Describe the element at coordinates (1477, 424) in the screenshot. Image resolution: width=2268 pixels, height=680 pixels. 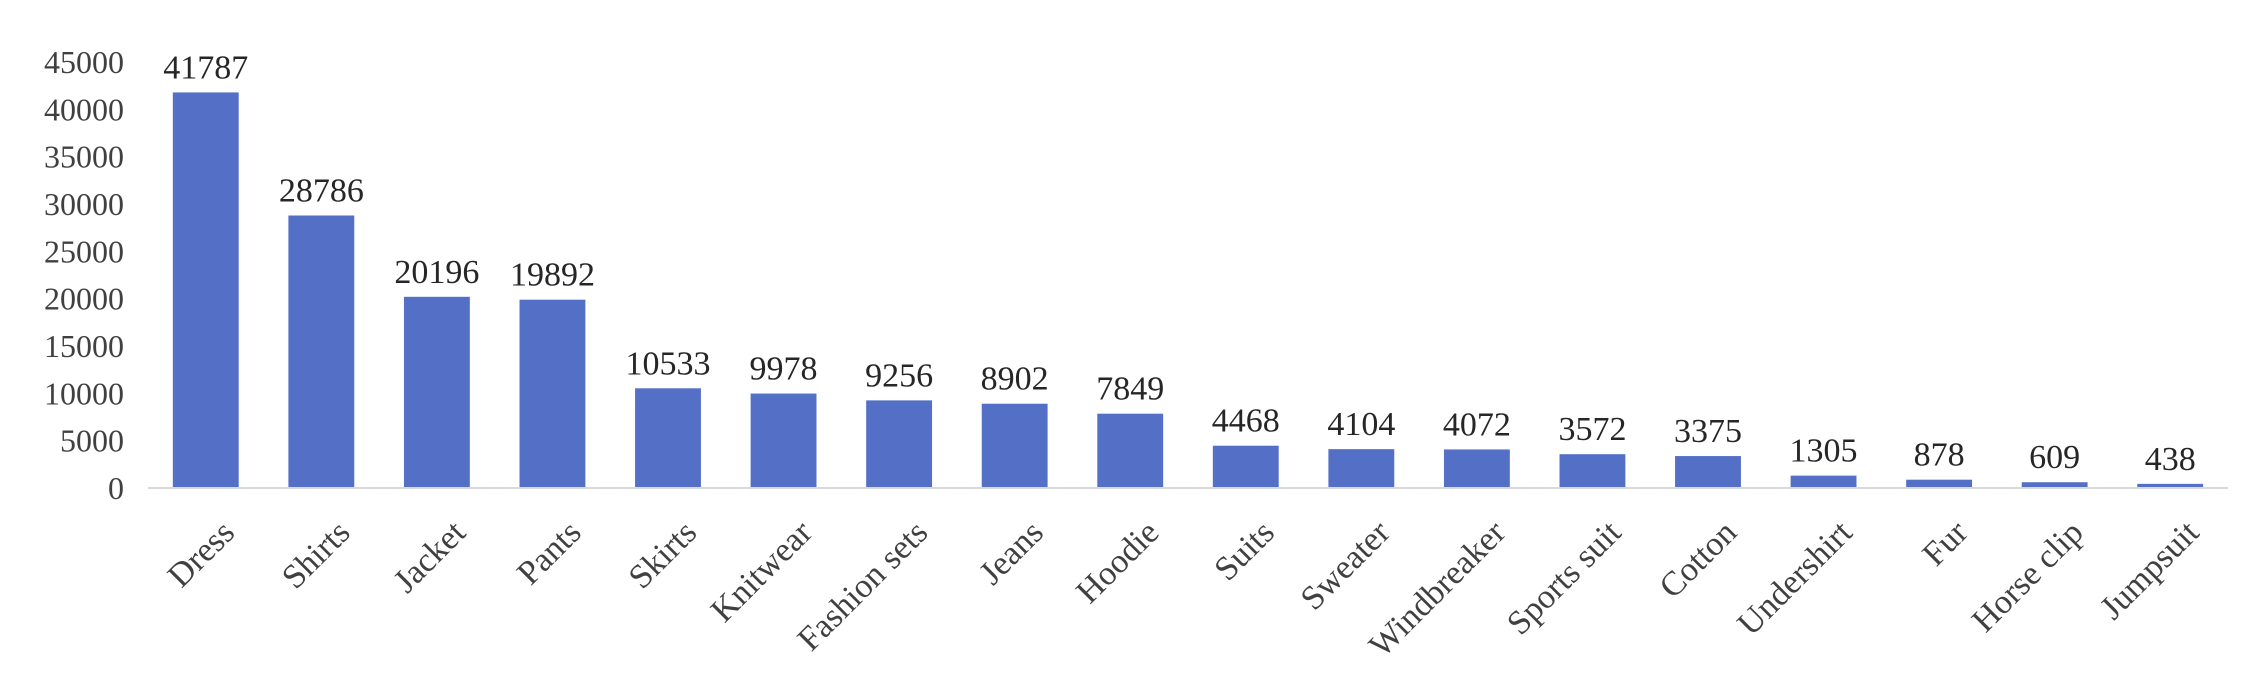
I see `data-label: 4072` at that location.